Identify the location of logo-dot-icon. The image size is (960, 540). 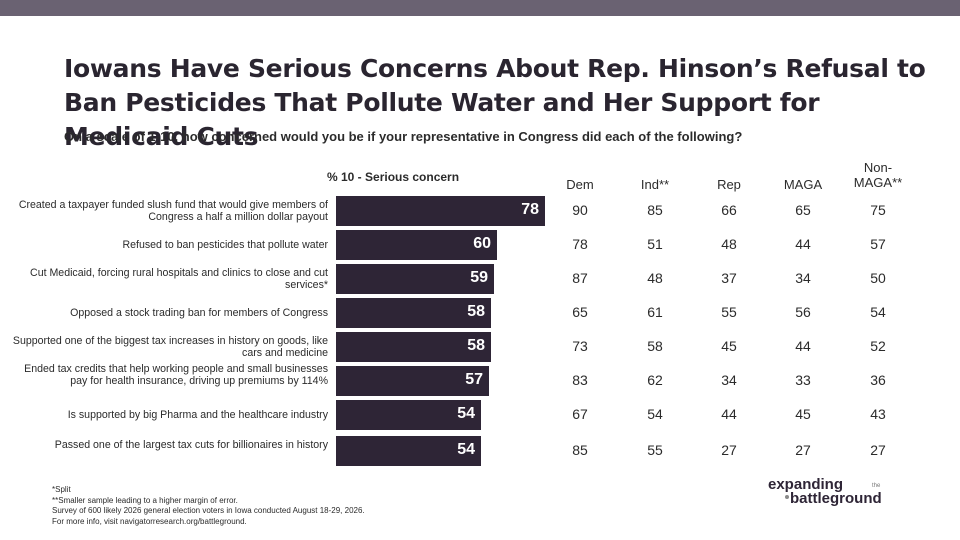
(787, 497).